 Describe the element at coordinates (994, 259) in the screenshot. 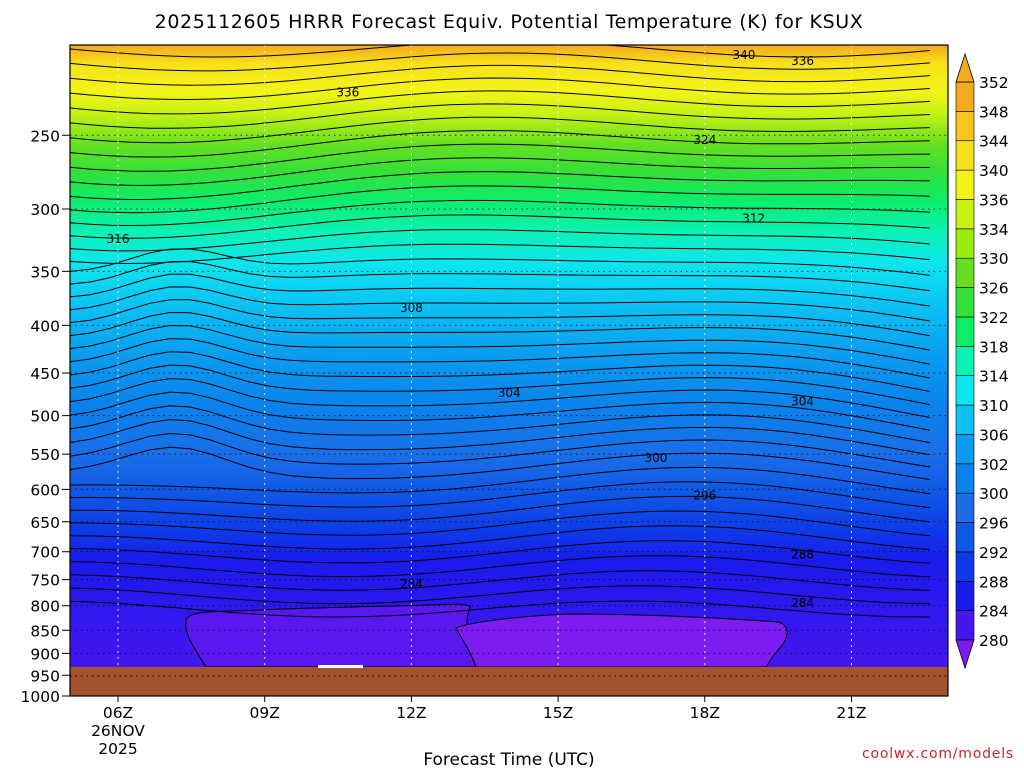

I see `colorbar-tick-label: 330` at that location.